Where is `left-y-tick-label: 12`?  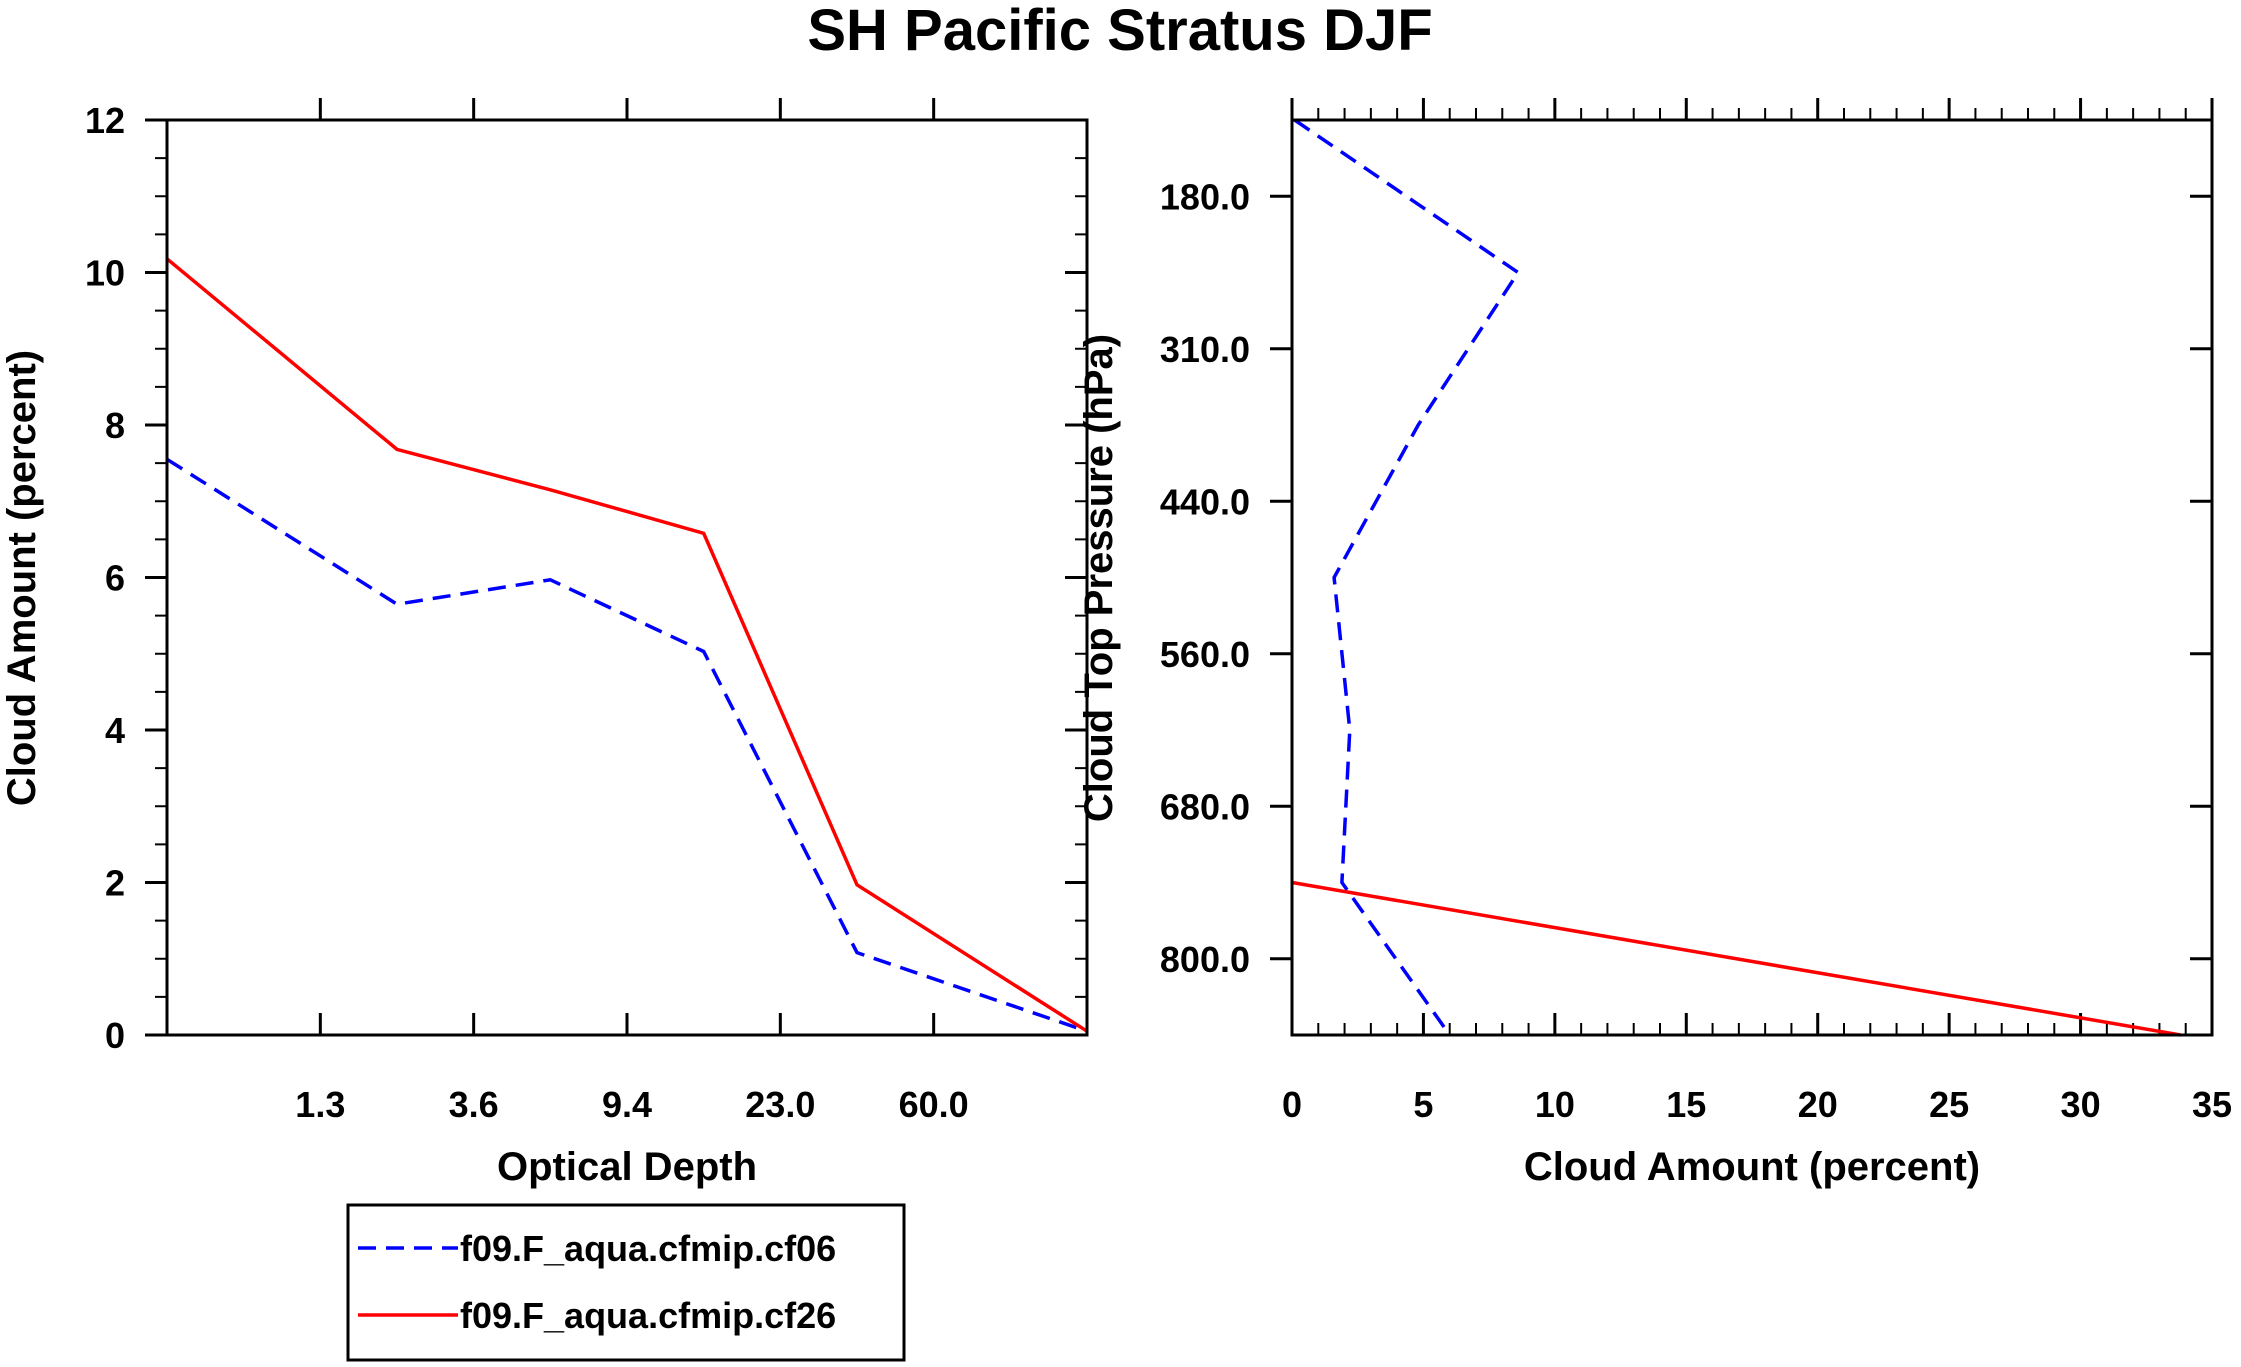
left-y-tick-label: 12 is located at coordinates (105, 120).